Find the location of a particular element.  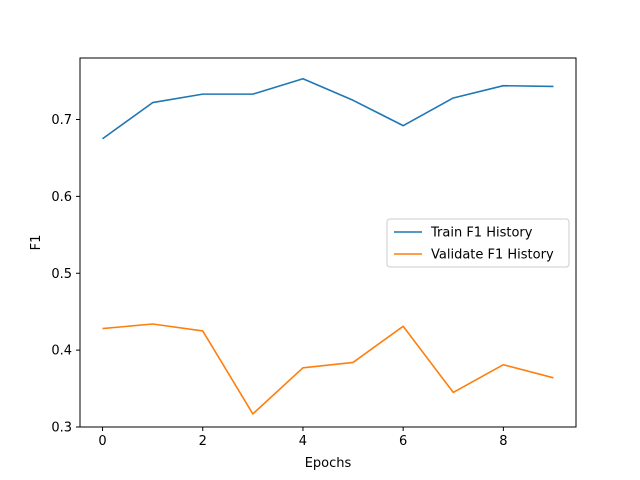

legend-box is located at coordinates (478, 243).